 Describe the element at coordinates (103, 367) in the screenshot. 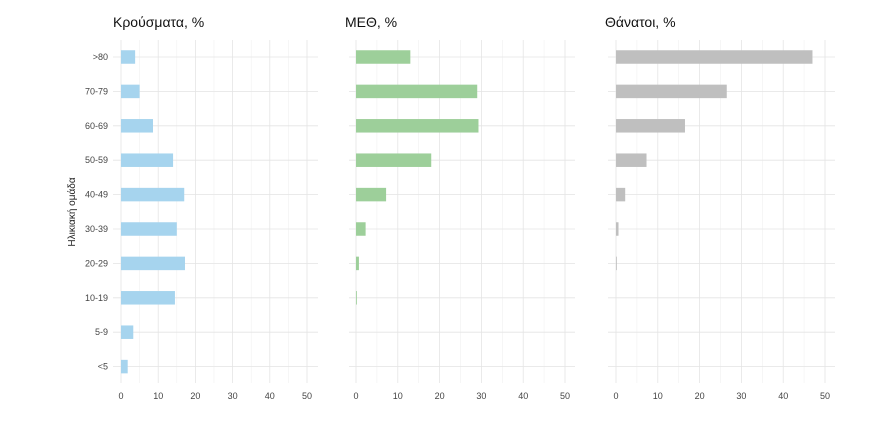

I see `y-tick-label: <5` at that location.